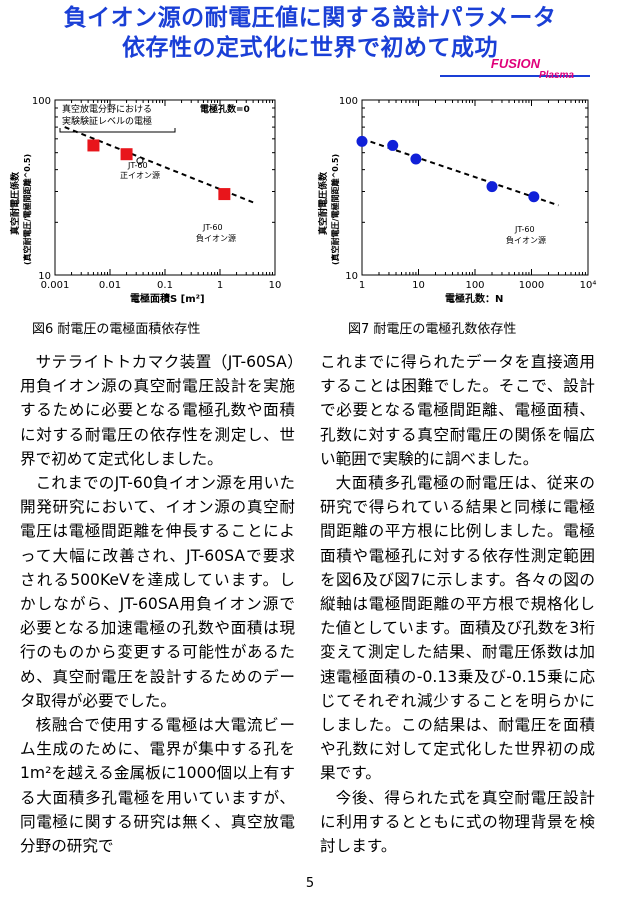 This screenshot has width=620, height=901. What do you see at coordinates (55, 285) in the screenshot?
I see `x-tick-label: 0.001` at bounding box center [55, 285].